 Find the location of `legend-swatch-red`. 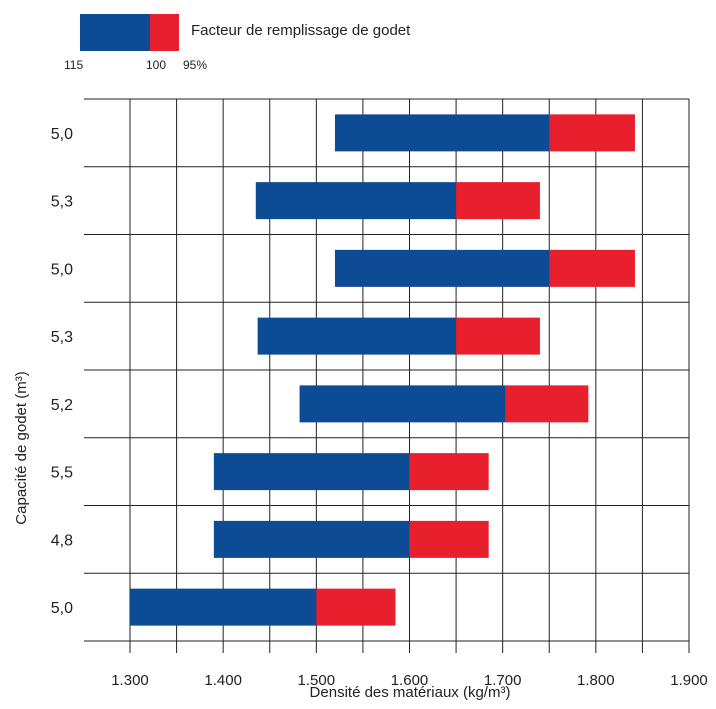

legend-swatch-red is located at coordinates (164, 32).